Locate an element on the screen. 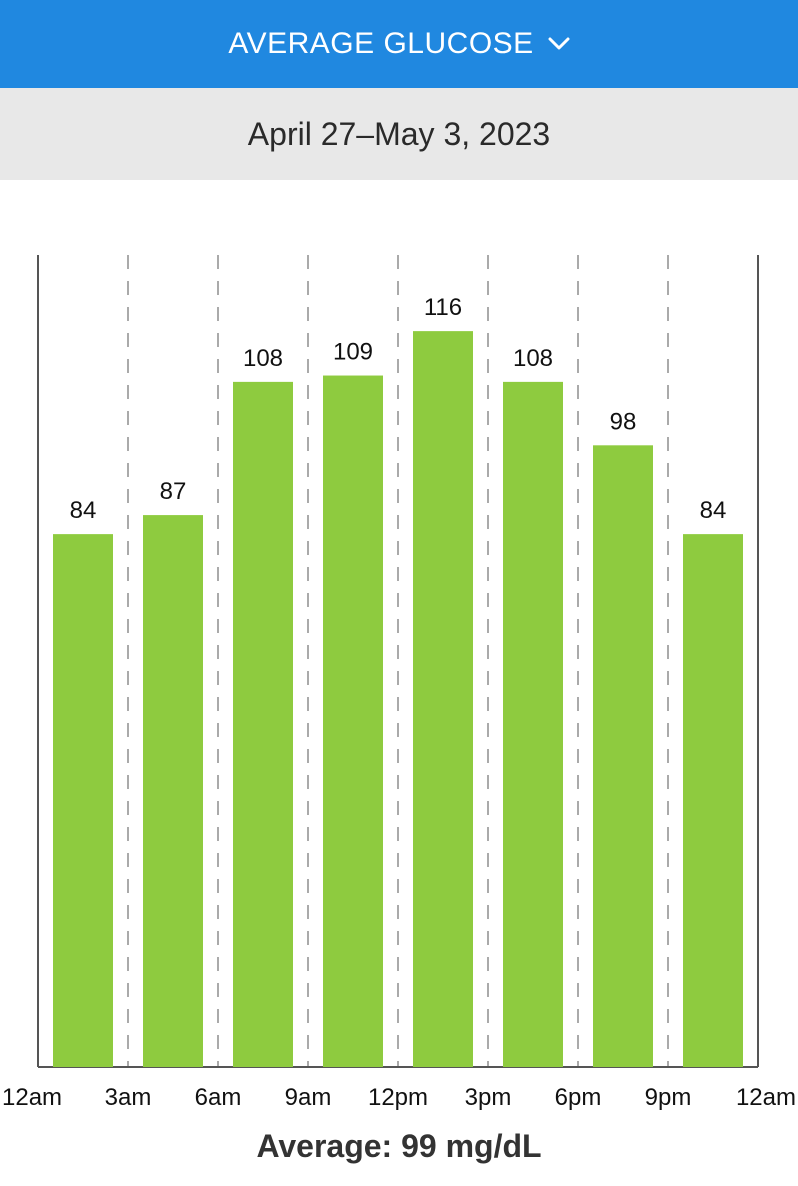 This screenshot has width=798, height=1186. tick-label: 9am is located at coordinates (308, 1097).